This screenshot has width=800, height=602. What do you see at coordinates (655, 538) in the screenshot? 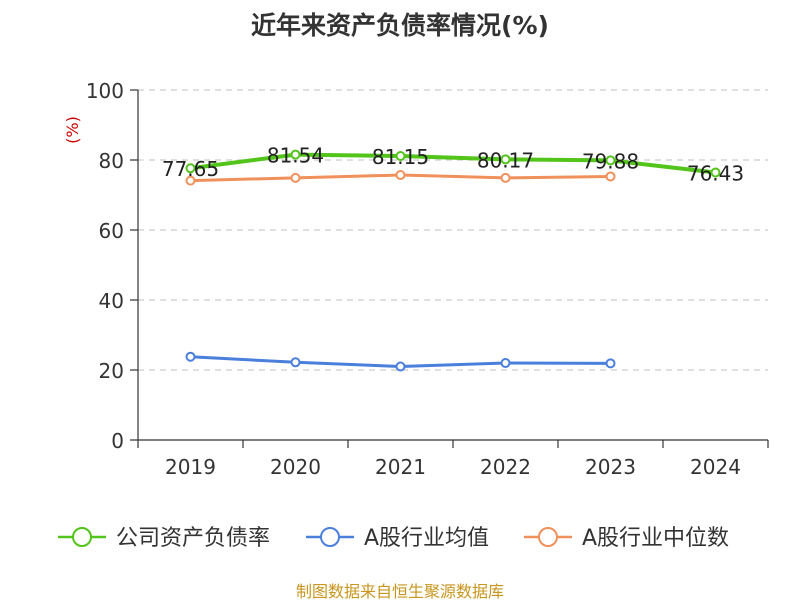
I see `legend-label: A股行业中位数` at bounding box center [655, 538].